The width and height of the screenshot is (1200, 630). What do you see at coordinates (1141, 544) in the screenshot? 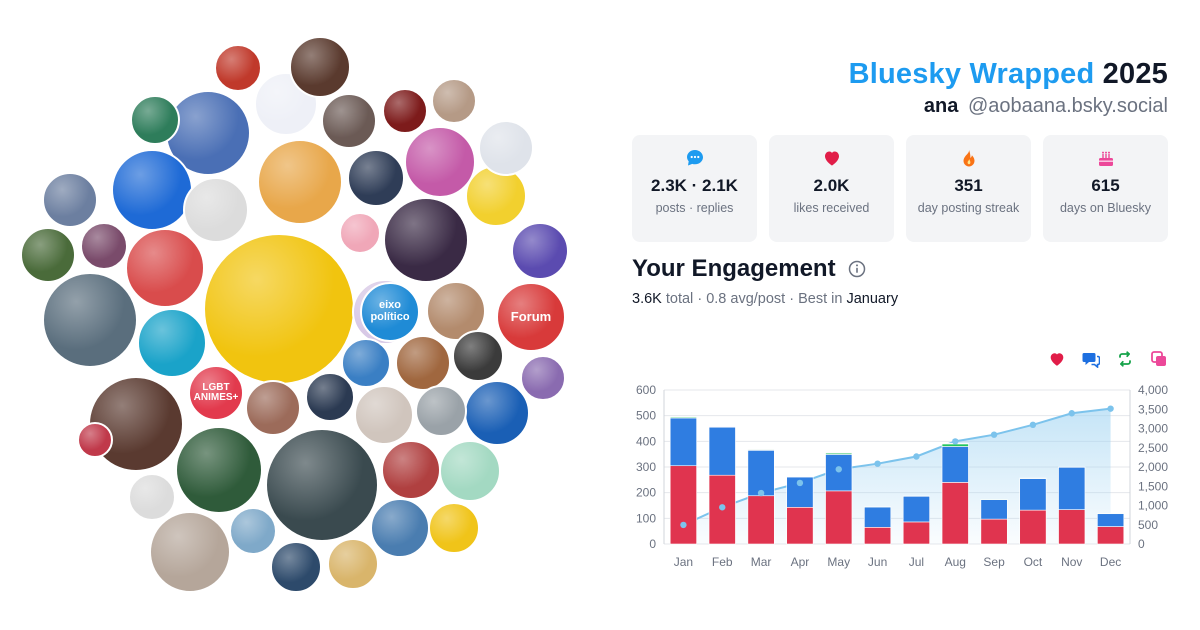
I see `y2-tick-label: 0` at bounding box center [1141, 544].